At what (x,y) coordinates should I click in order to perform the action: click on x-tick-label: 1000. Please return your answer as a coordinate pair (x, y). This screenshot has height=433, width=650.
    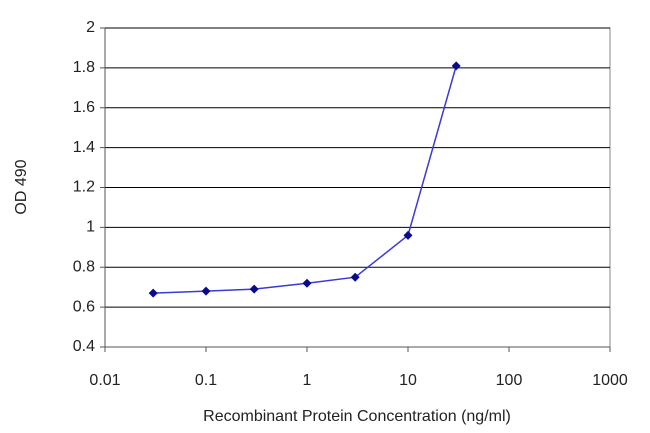
    Looking at the image, I should click on (610, 380).